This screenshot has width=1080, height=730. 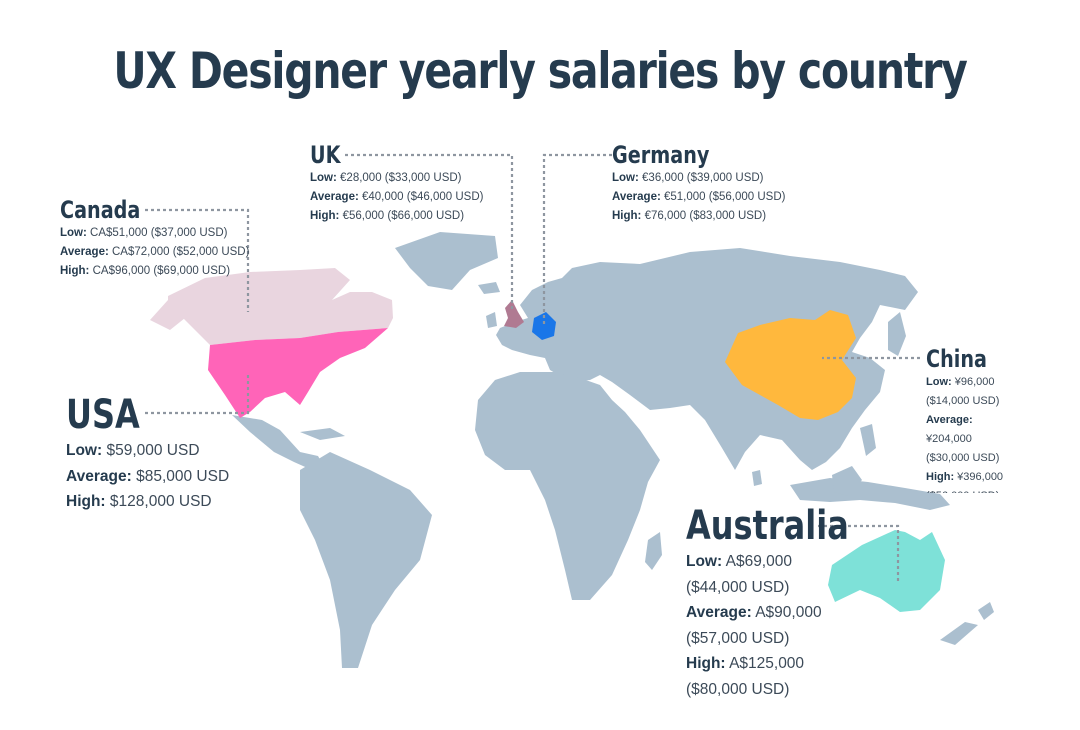 What do you see at coordinates (577, 239) in the screenshot?
I see `germany-leader-line` at bounding box center [577, 239].